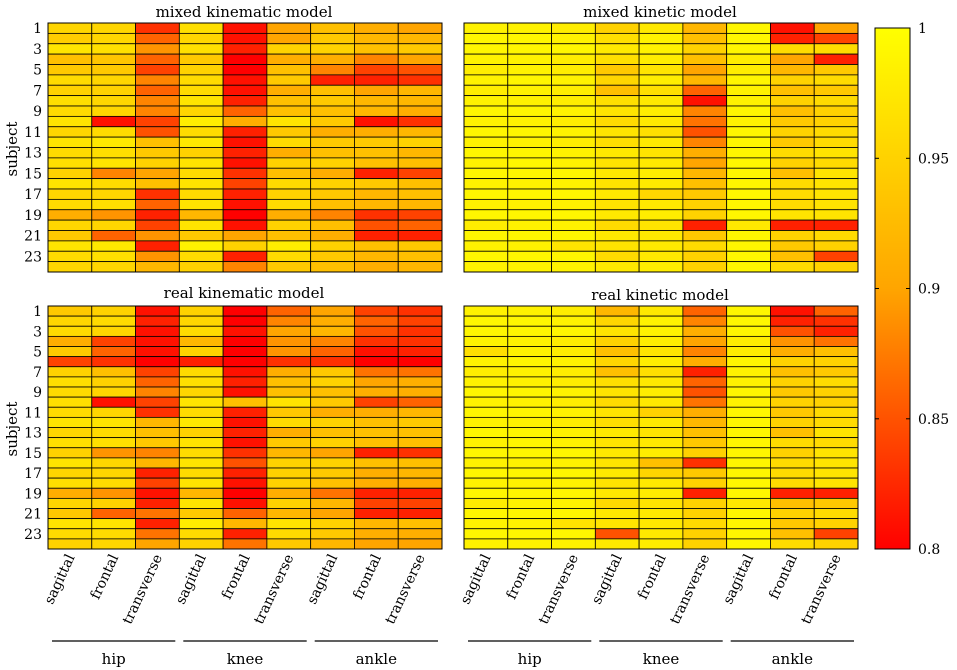 The image size is (957, 670). What do you see at coordinates (376, 659) in the screenshot?
I see `group-label: ankle` at bounding box center [376, 659].